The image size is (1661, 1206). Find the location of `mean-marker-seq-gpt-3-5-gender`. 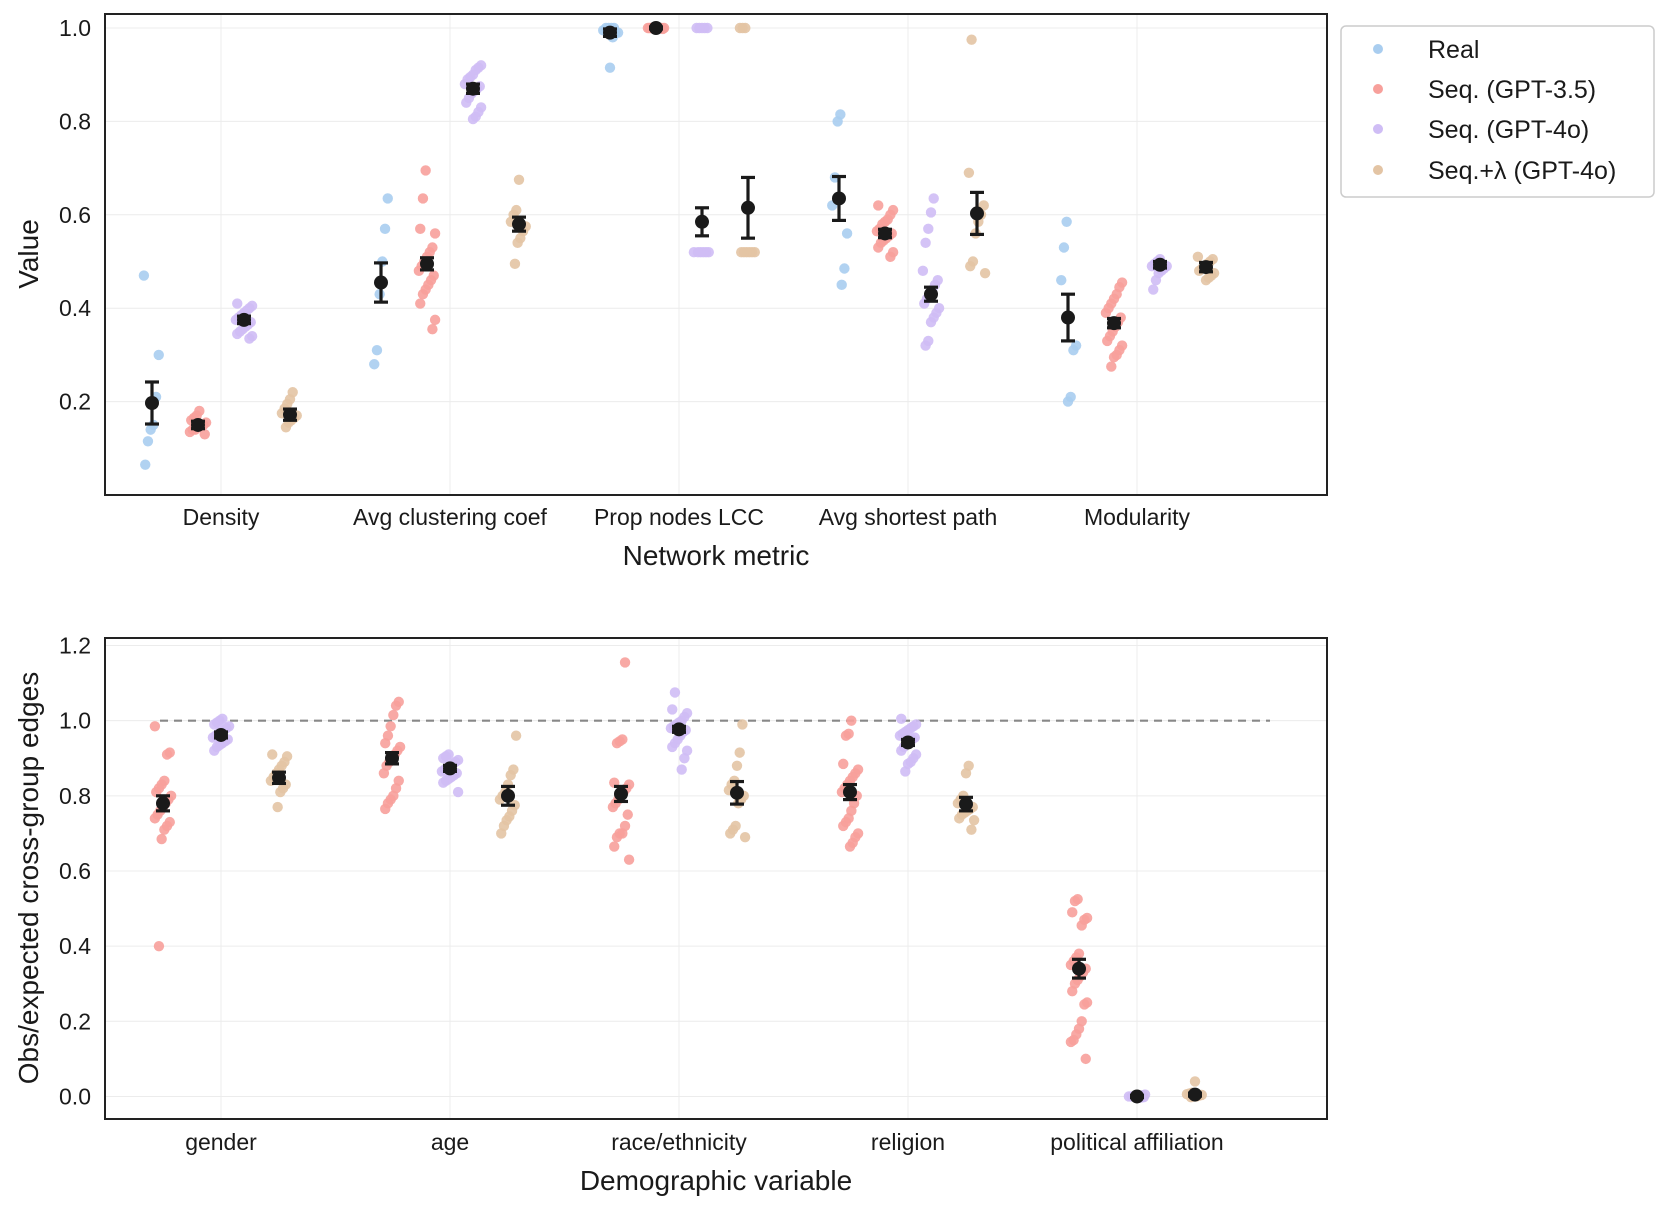

mean-marker-seq-gpt-3-5-gender is located at coordinates (163, 803).